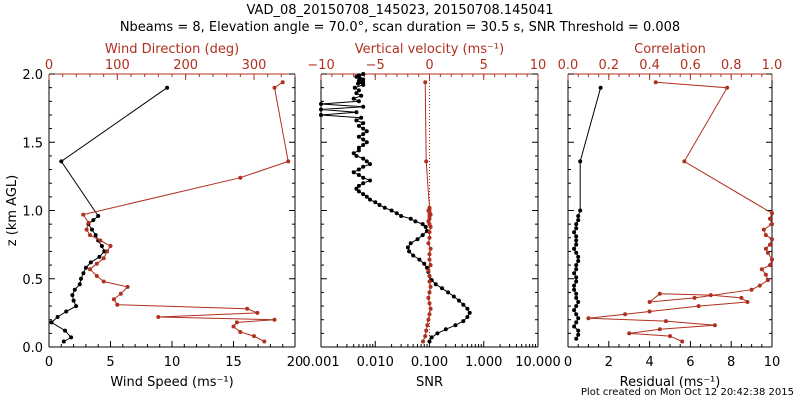 This screenshot has height=400, width=800. What do you see at coordinates (587, 213) in the screenshot?
I see `right-residual-line` at bounding box center [587, 213].